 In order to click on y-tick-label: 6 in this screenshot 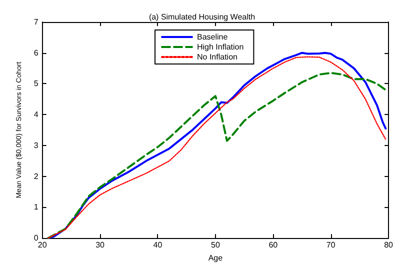, I will do `click(36, 53)`.